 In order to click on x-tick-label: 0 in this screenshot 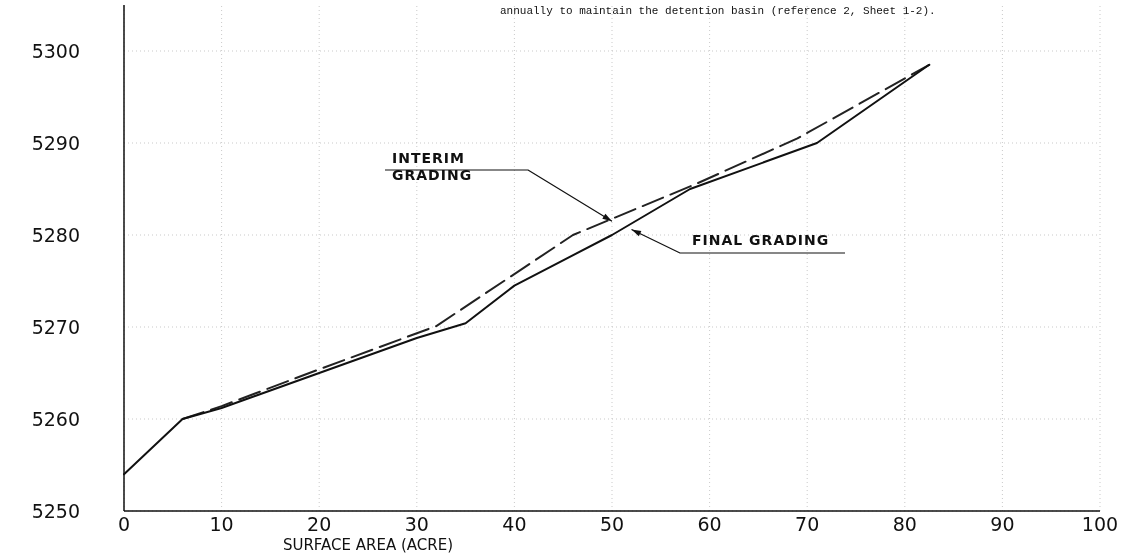, I will do `click(124, 524)`.